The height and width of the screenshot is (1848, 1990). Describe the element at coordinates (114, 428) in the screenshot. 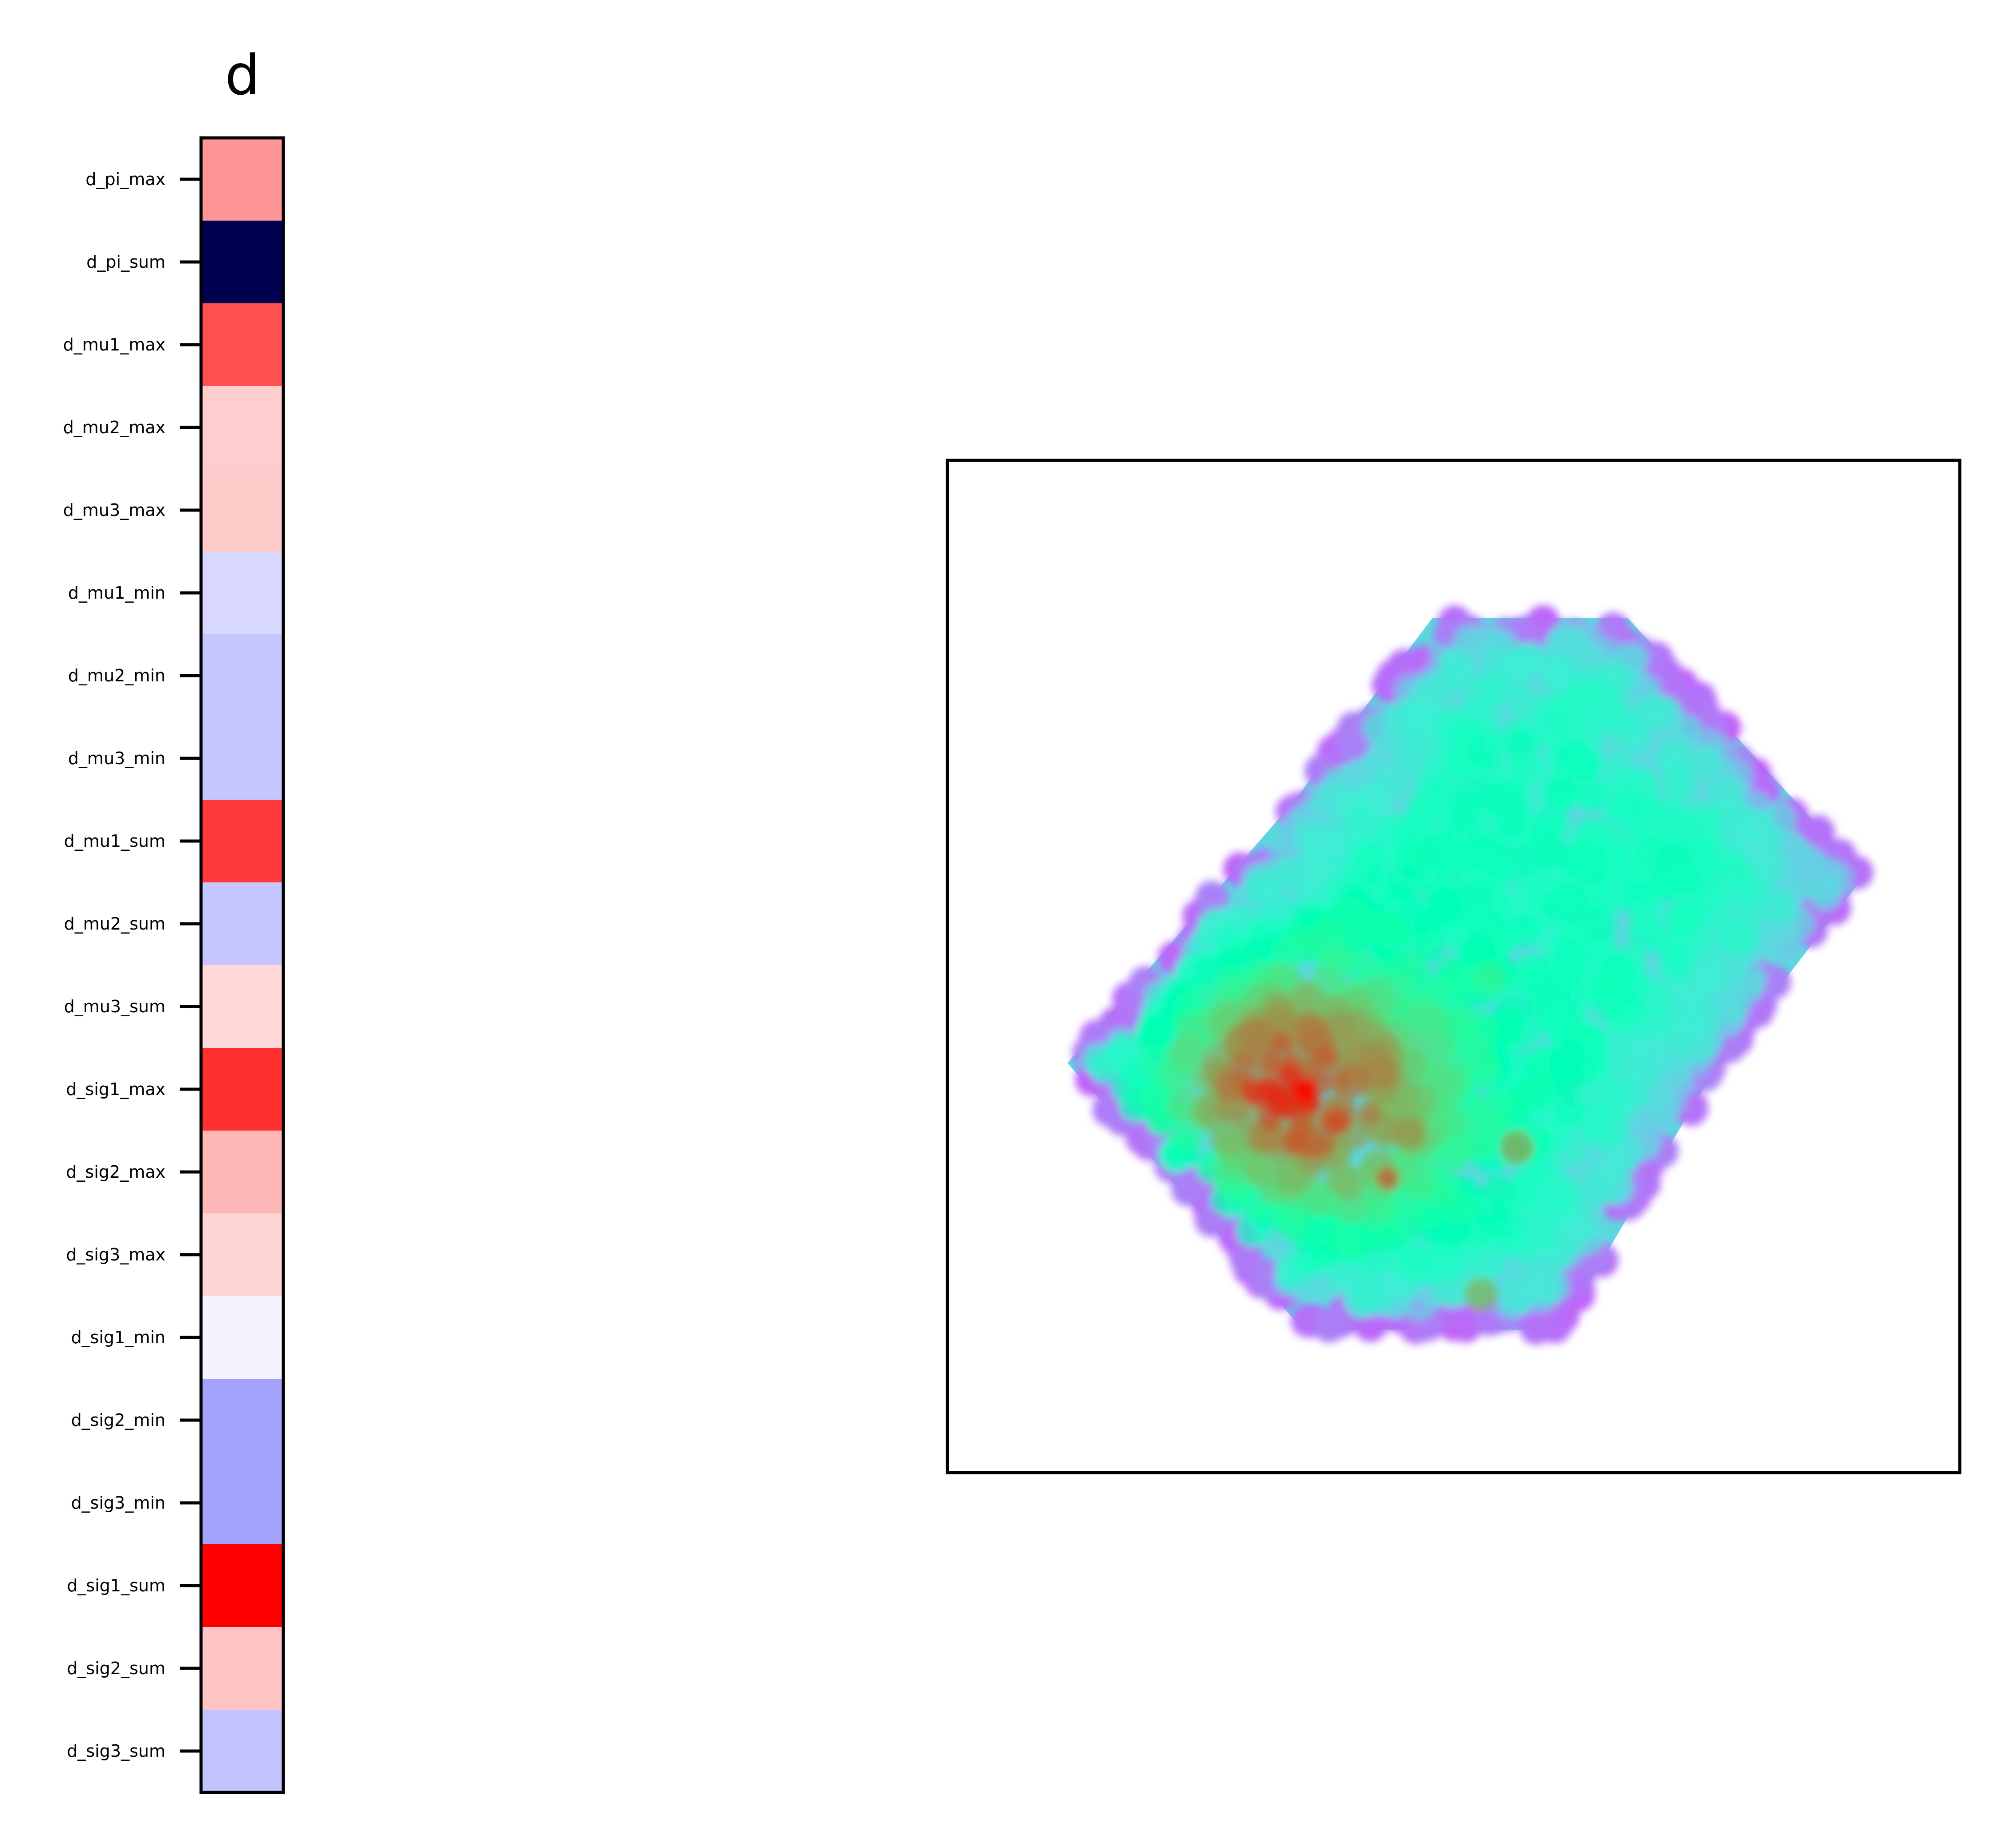

I see `heatmap-tick-label-d_mu2_max: d_mu2_max` at that location.